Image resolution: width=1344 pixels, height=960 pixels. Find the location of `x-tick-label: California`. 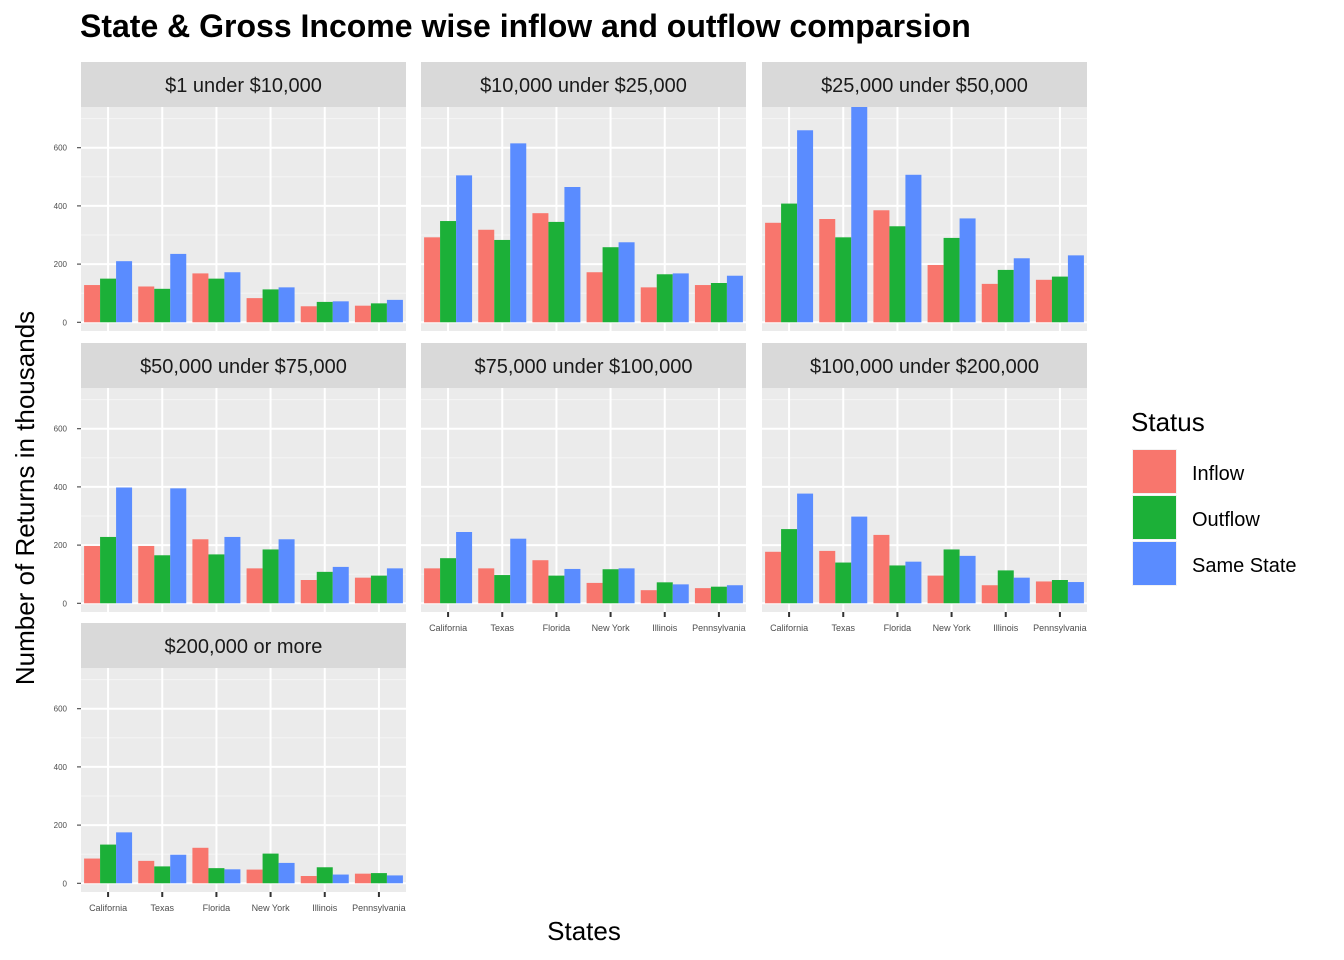

x-tick-label: California is located at coordinates (108, 908).